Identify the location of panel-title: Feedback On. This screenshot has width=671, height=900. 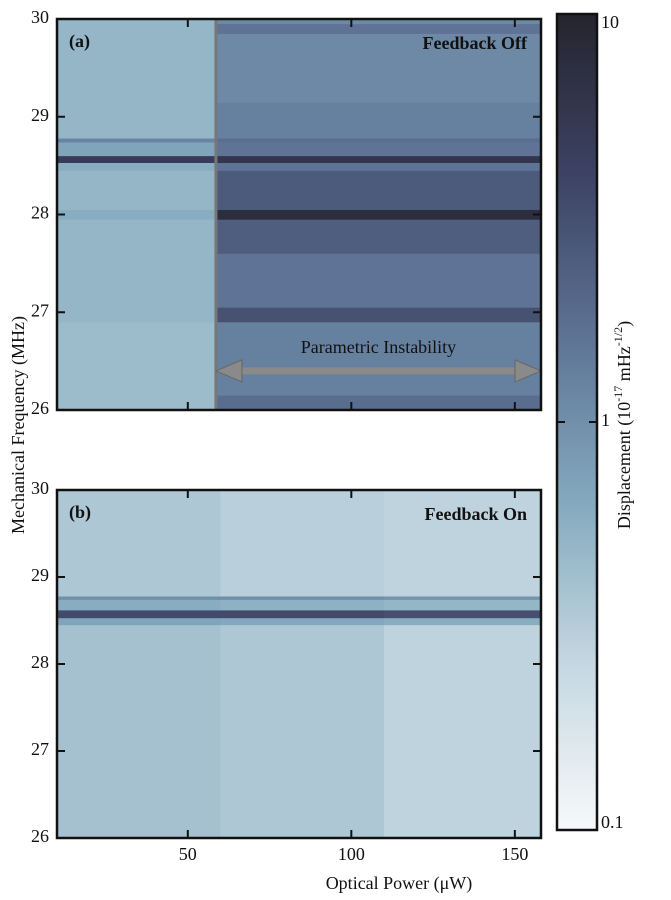
(475, 514).